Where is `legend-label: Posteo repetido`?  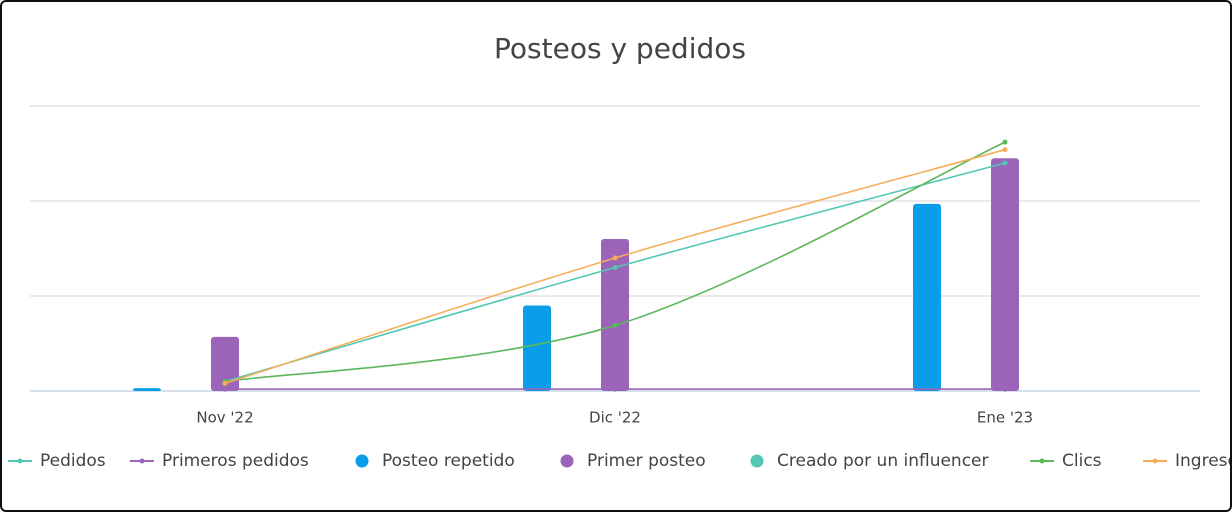 legend-label: Posteo repetido is located at coordinates (448, 461).